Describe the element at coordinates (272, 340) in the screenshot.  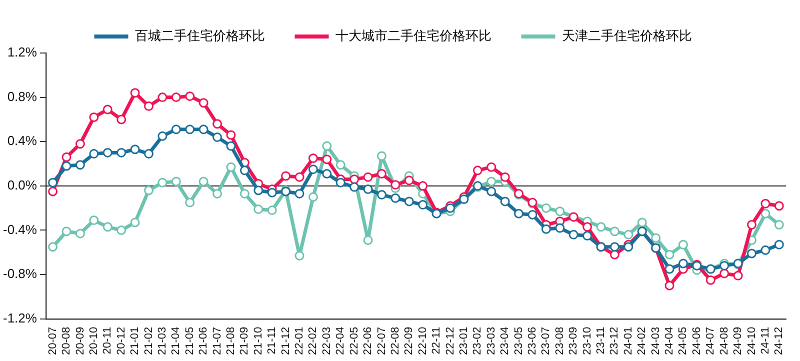
I see `x-tick-label: 21-11` at that location.